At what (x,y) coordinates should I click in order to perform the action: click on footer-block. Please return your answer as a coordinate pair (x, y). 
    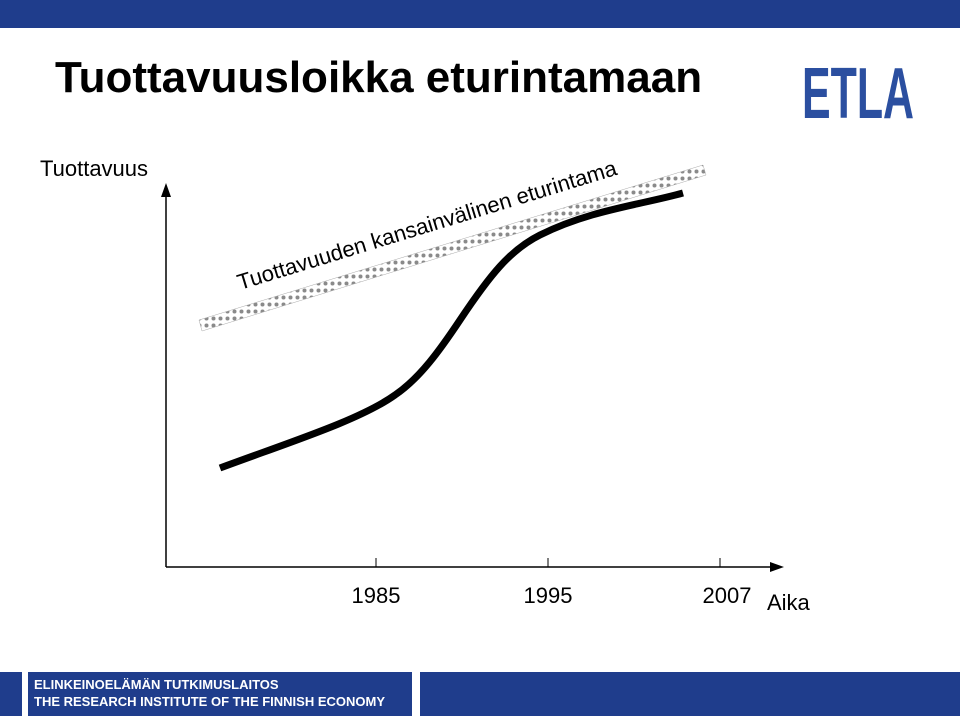
    Looking at the image, I should click on (11, 694).